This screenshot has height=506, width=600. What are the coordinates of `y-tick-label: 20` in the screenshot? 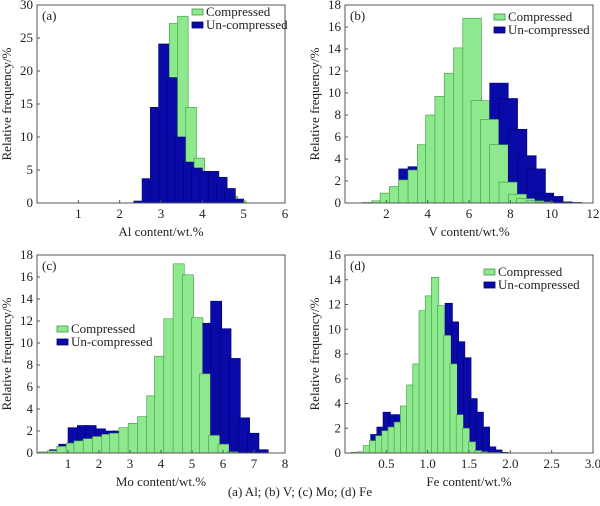 It's located at (26, 70).